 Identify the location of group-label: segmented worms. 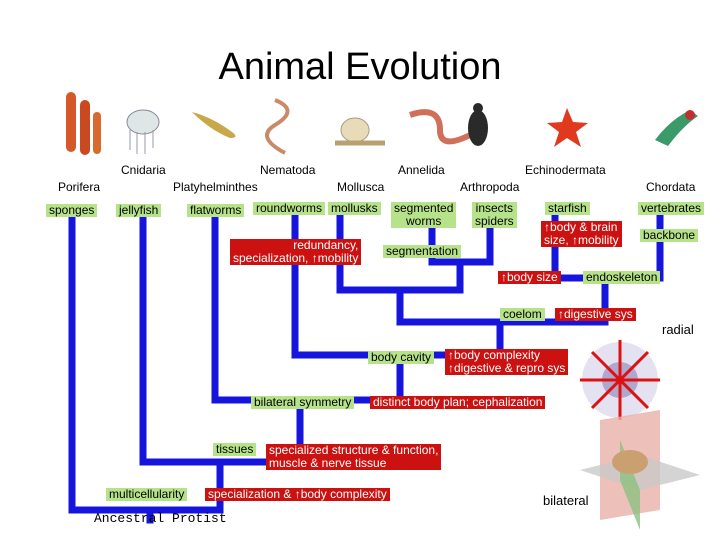
(424, 215).